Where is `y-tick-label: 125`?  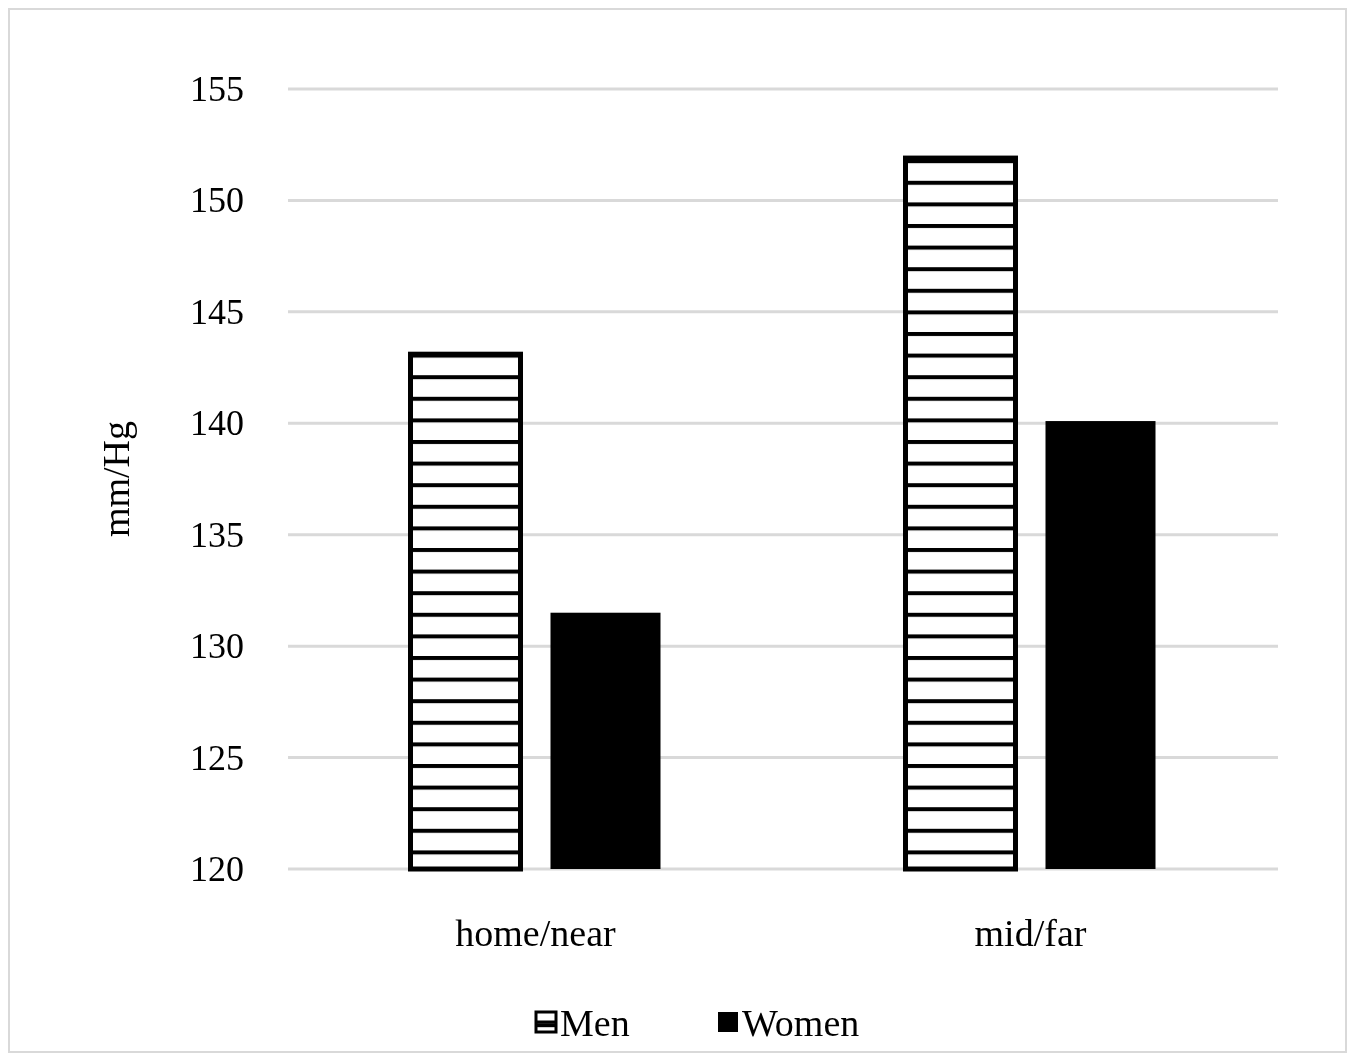
y-tick-label: 125 is located at coordinates (217, 757).